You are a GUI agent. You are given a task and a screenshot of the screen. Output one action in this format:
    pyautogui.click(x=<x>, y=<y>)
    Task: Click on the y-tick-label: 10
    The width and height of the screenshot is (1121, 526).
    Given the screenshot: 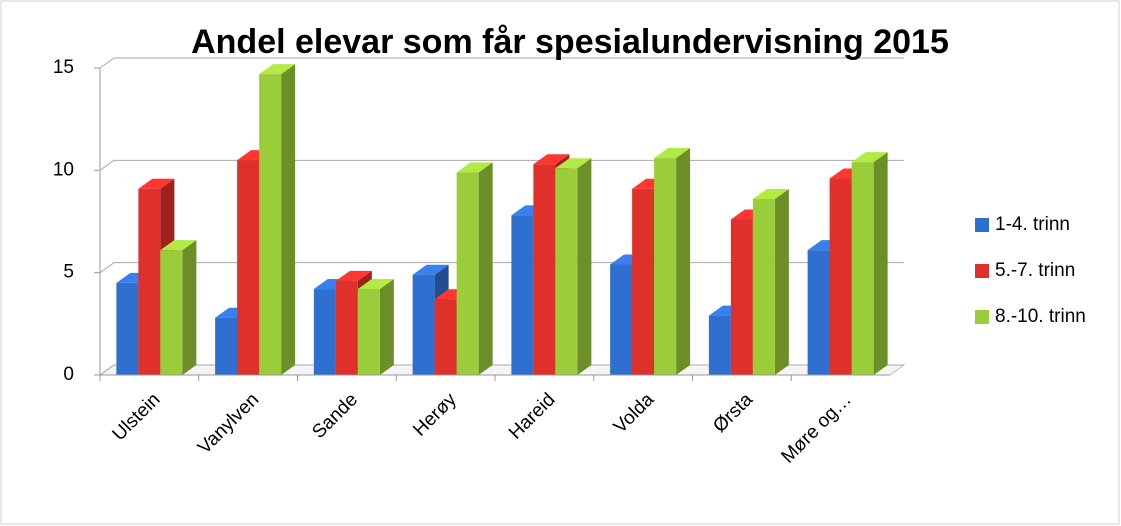 What is the action you would take?
    pyautogui.click(x=63, y=169)
    